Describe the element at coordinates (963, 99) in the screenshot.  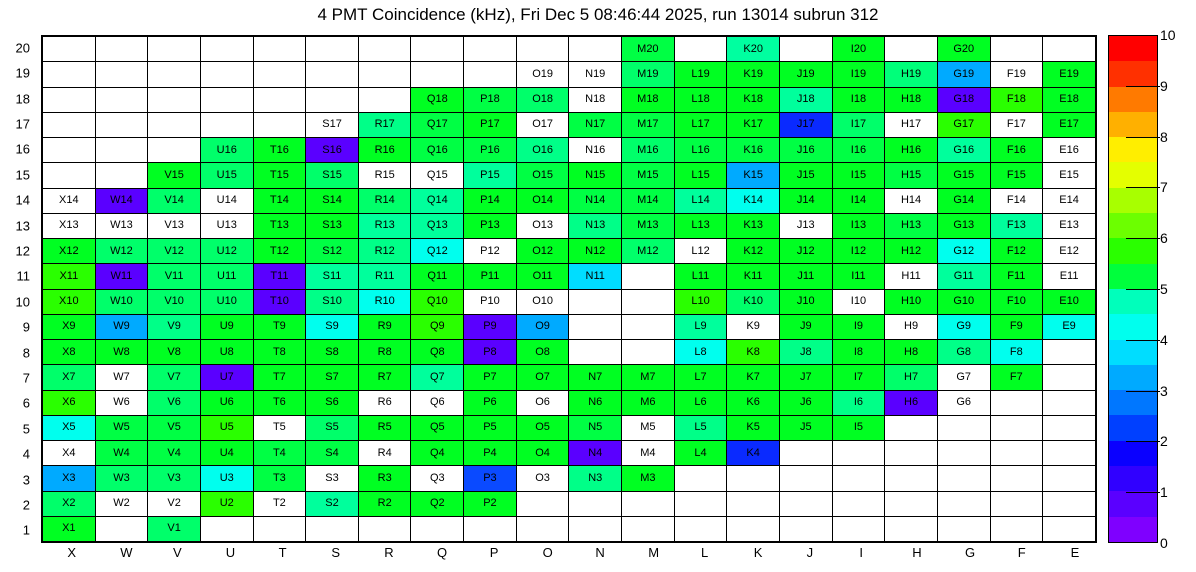
I see `heatmap-cell-g18: G18` at that location.